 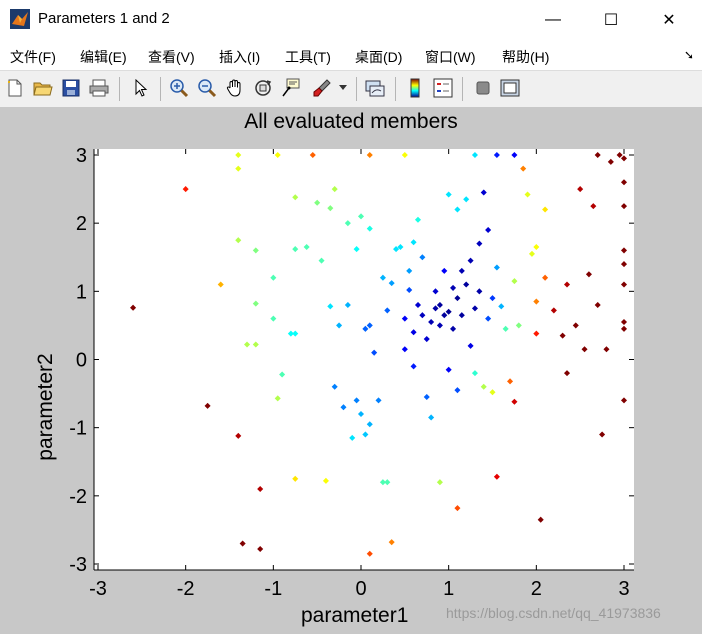 I want to click on menu-edit: 编辑(E), so click(x=103, y=57).